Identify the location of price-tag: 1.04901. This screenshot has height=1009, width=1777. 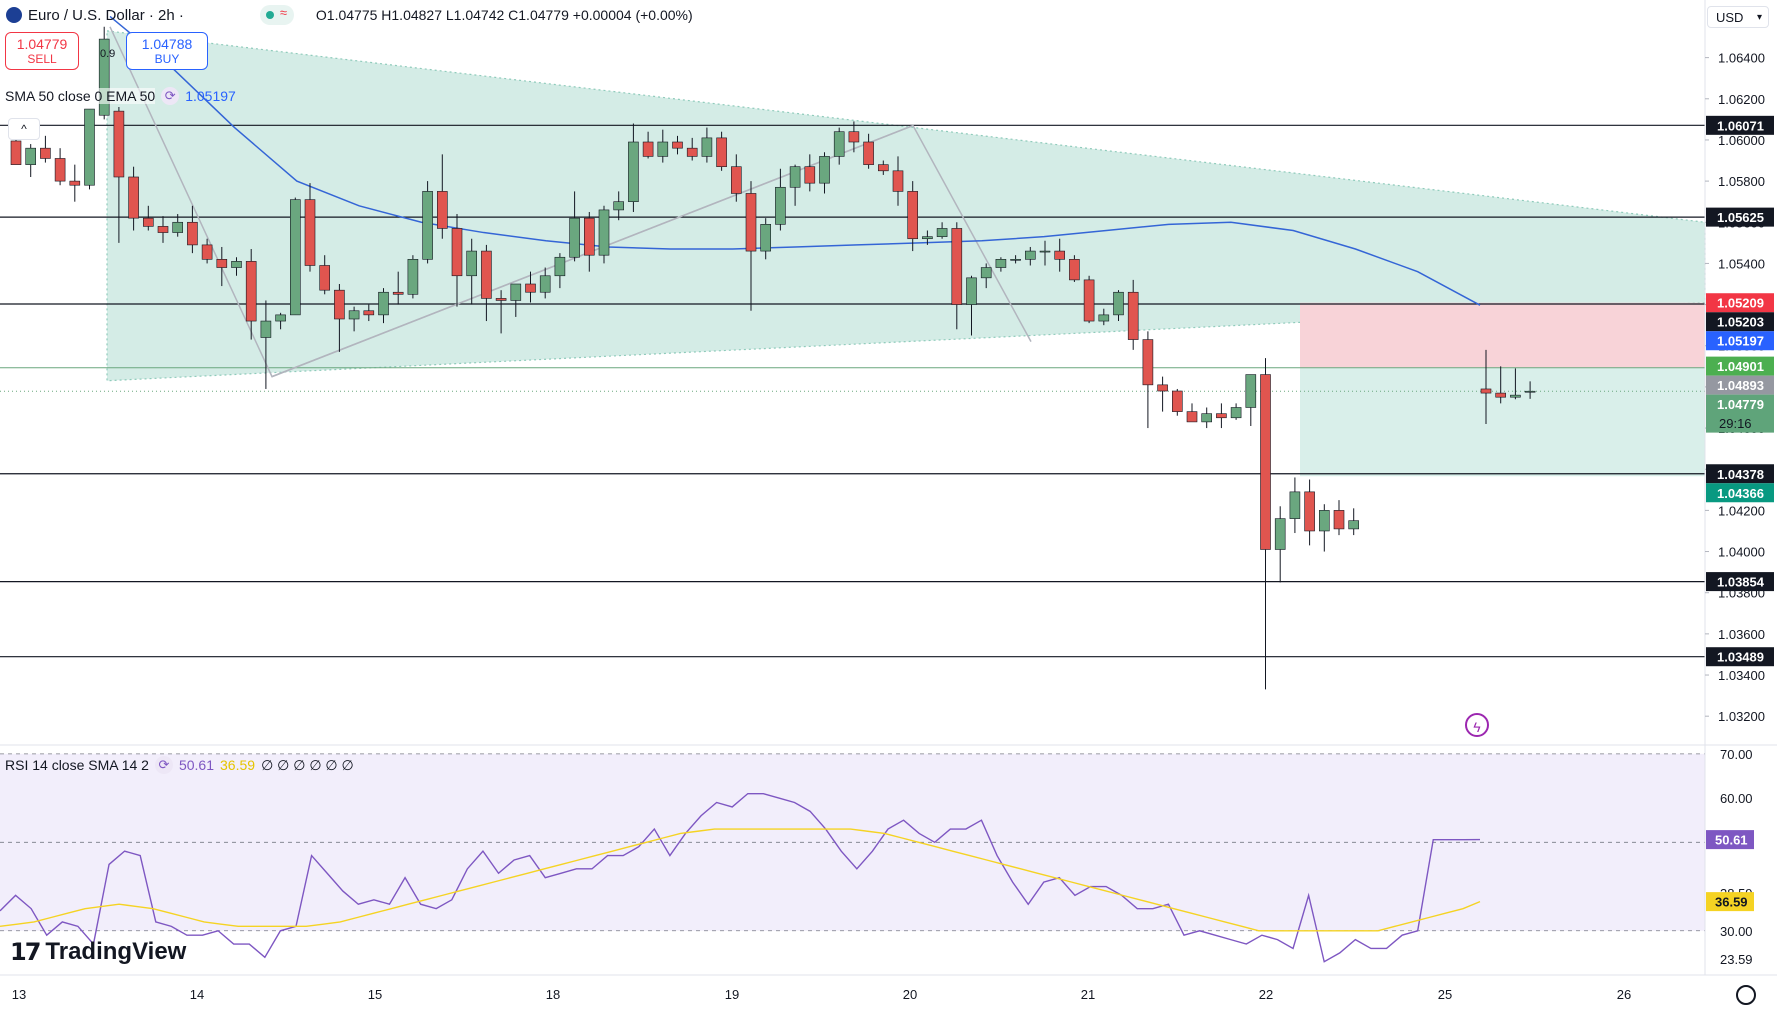
(1740, 366).